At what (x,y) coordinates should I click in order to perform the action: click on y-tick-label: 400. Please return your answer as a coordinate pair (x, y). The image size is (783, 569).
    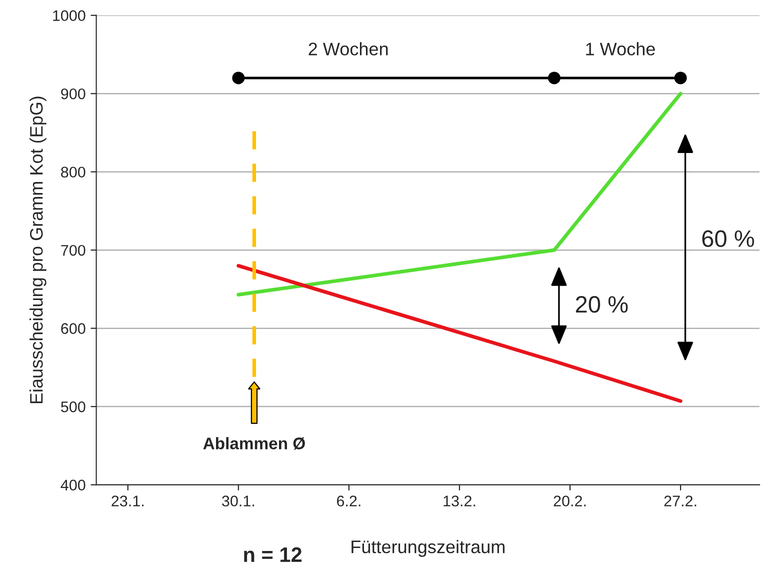
    Looking at the image, I should click on (73, 485).